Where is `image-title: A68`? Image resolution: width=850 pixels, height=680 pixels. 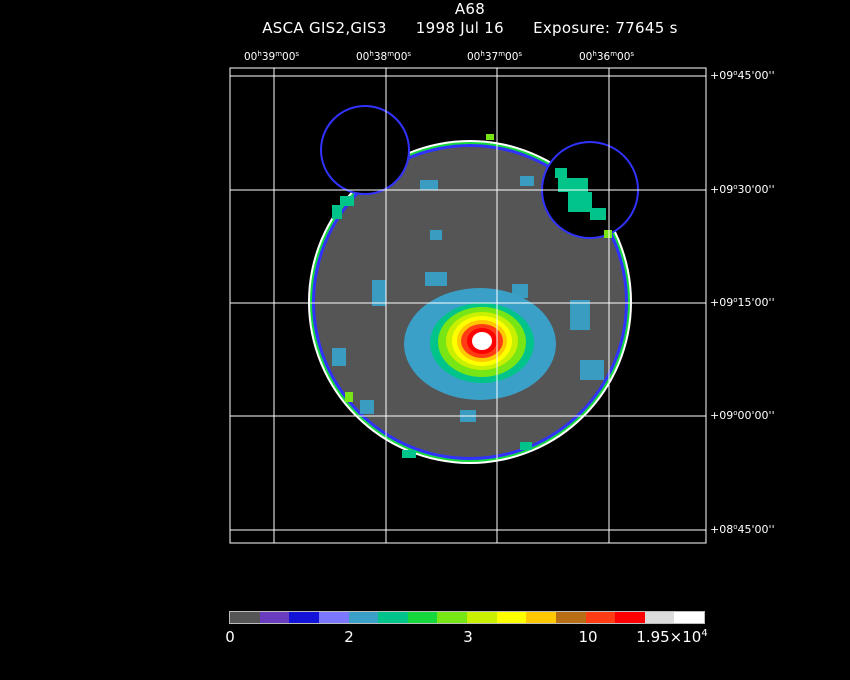
image-title: A68 is located at coordinates (470, 9).